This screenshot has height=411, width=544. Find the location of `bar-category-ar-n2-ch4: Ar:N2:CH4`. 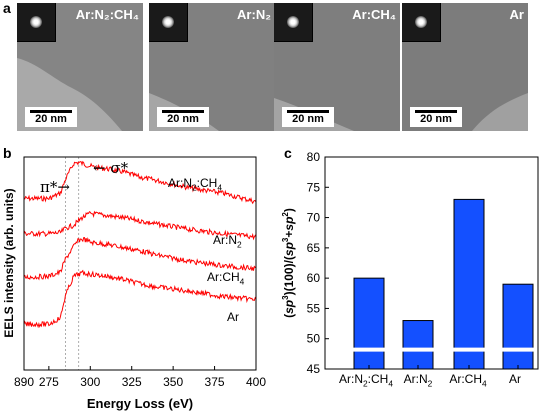

bar-category-ar-n2-ch4: Ar:N2:CH4 is located at coordinates (365, 380).